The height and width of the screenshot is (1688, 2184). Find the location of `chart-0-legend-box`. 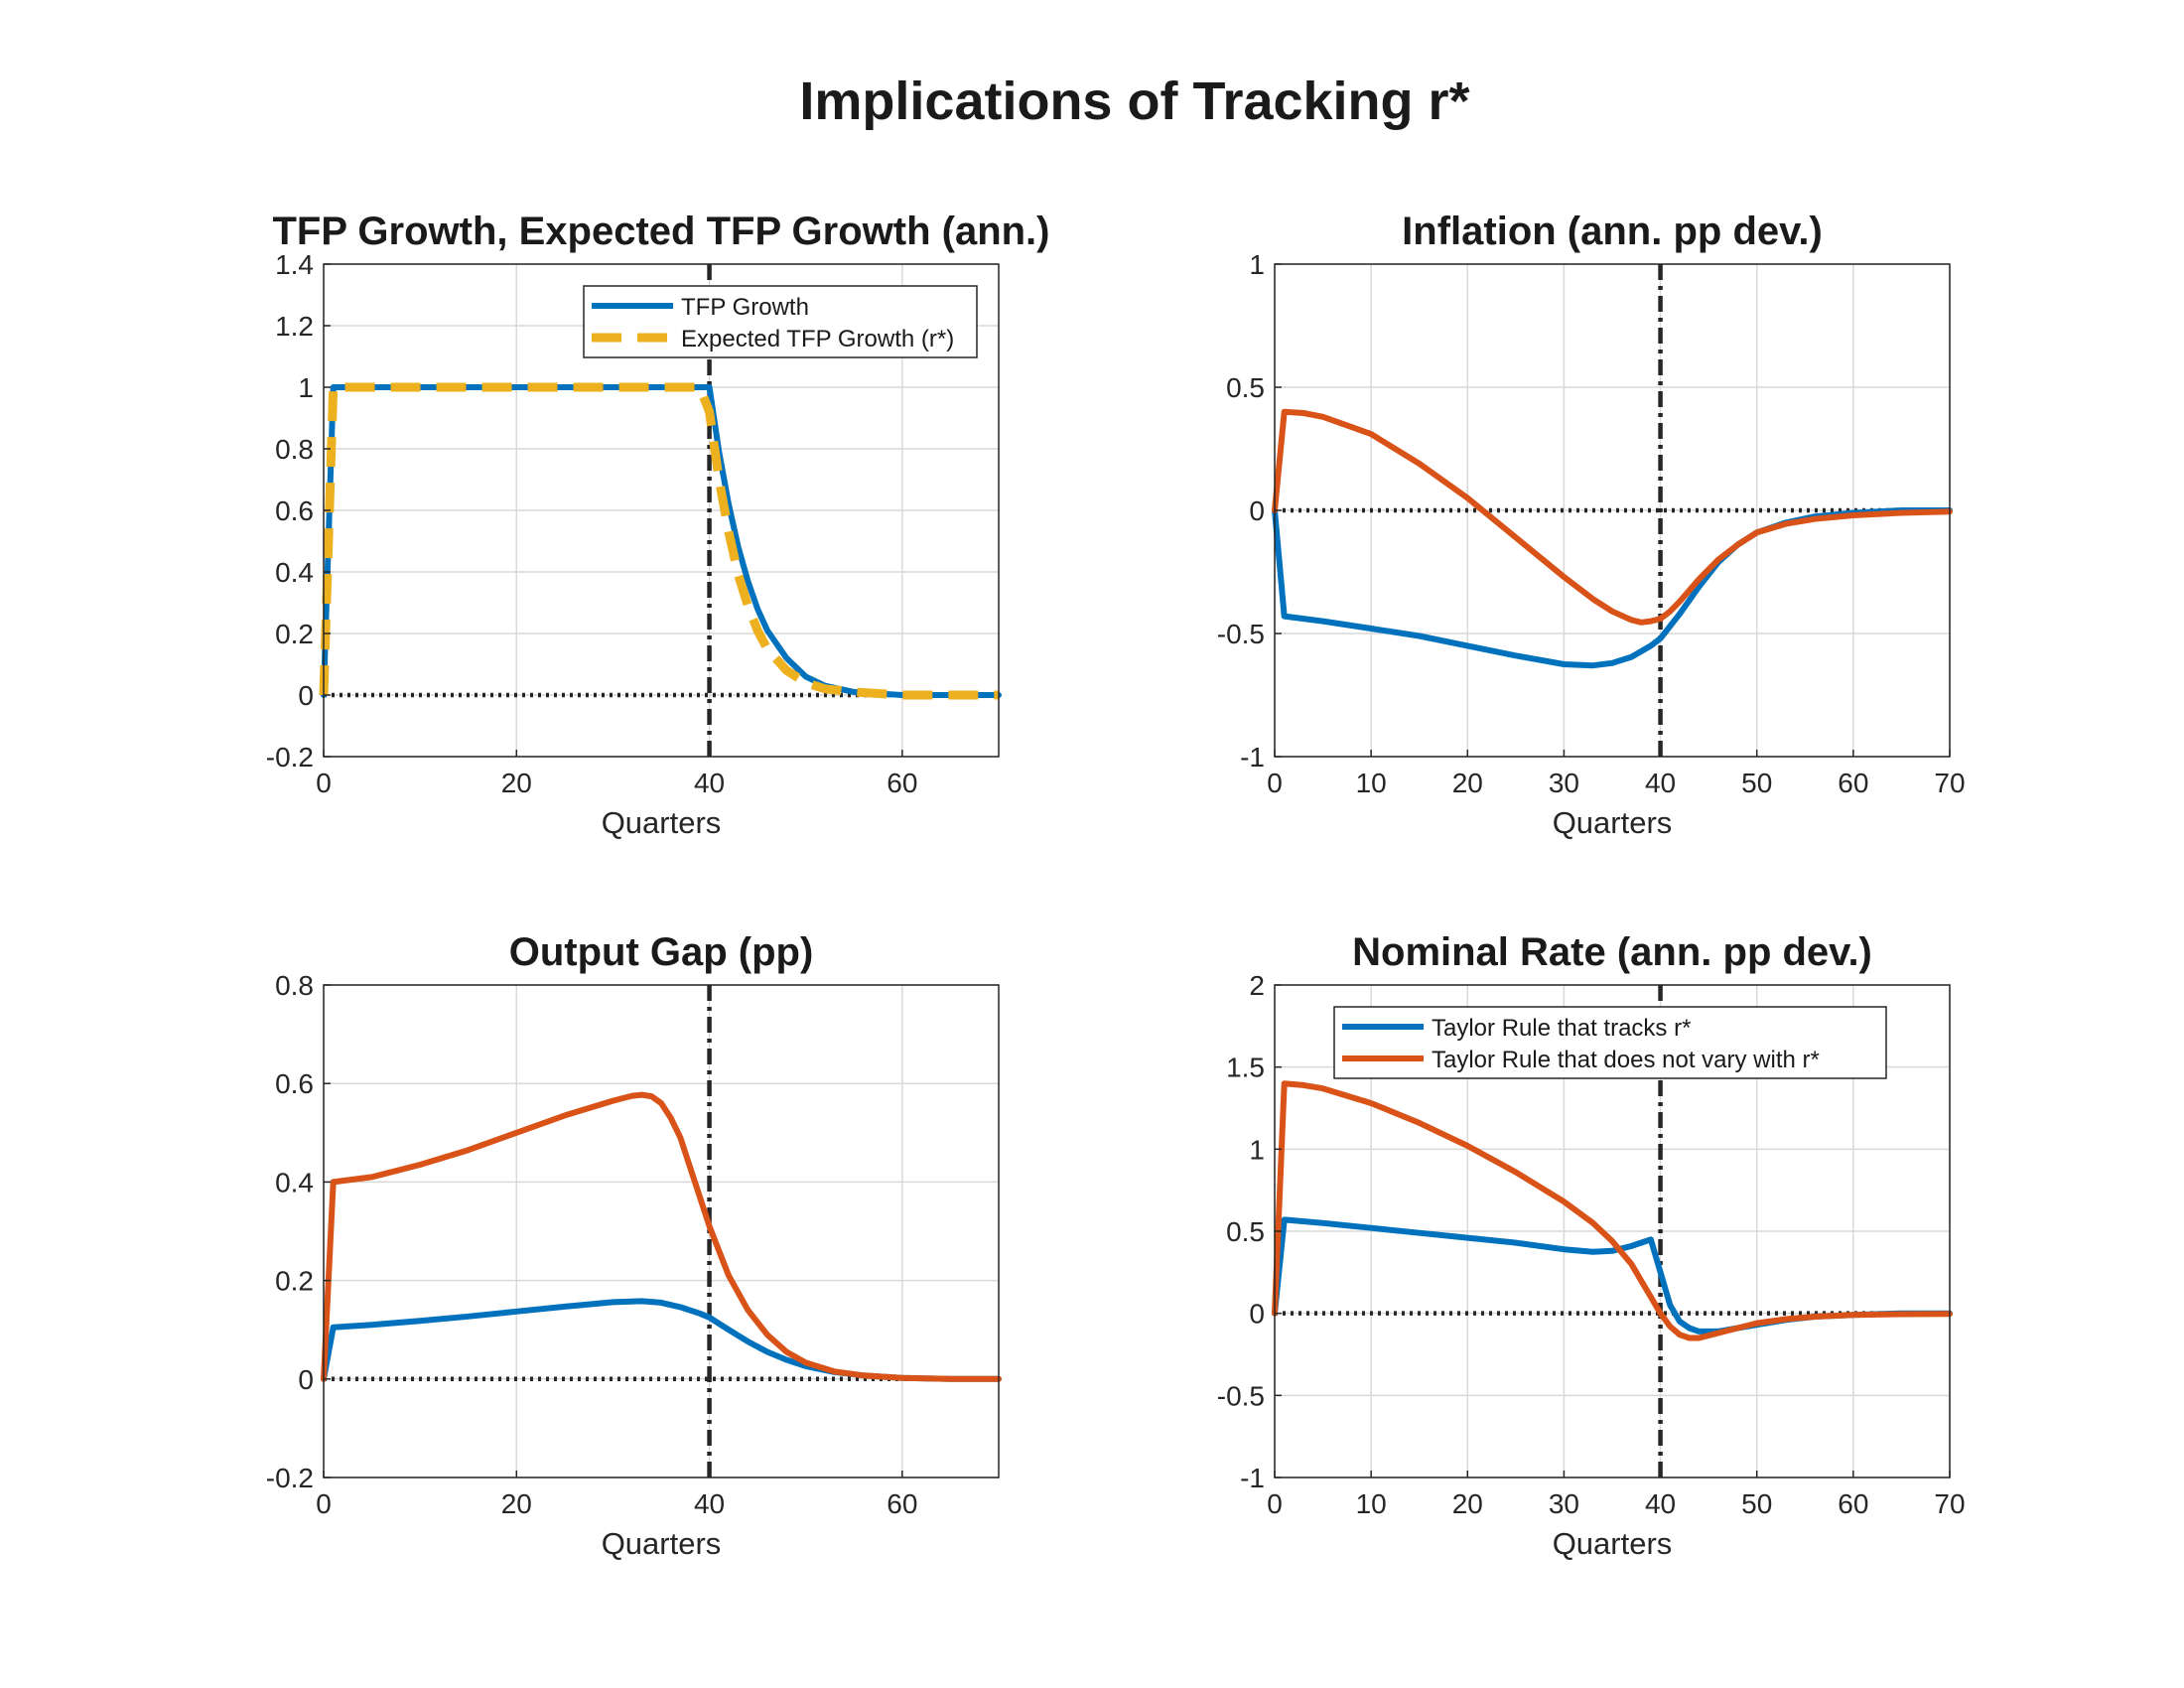

chart-0-legend-box is located at coordinates (780, 321).